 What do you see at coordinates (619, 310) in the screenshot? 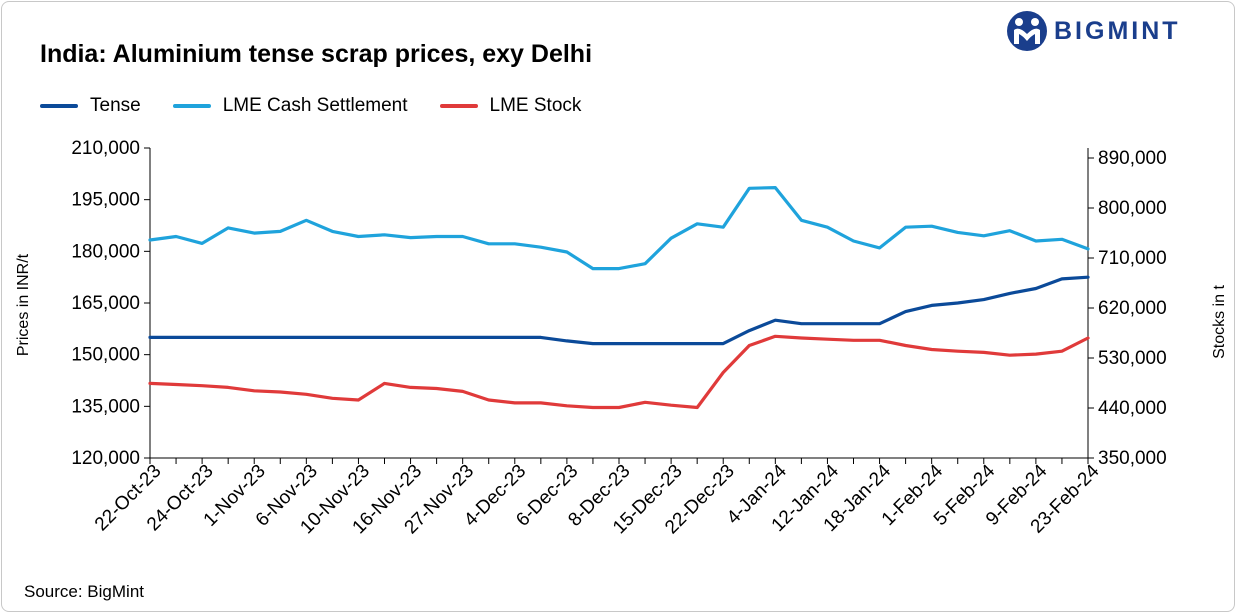
I see `series-line-tense` at bounding box center [619, 310].